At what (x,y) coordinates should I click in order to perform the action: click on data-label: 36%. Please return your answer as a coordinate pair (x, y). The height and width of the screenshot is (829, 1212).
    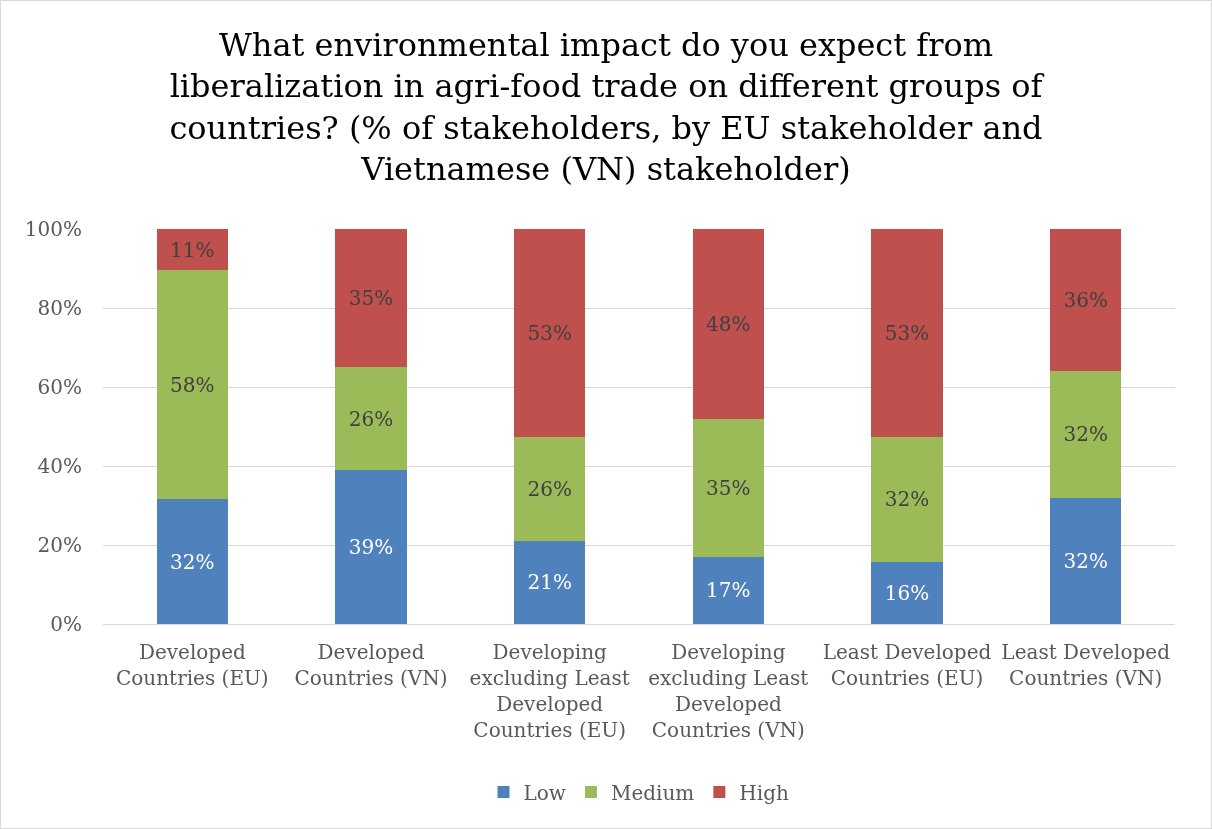
    Looking at the image, I should click on (1085, 300).